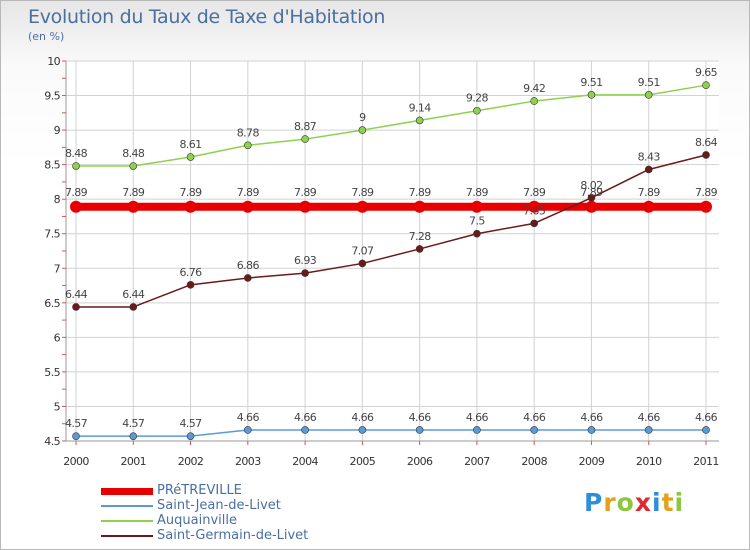 This screenshot has width=750, height=550. Describe the element at coordinates (46, 36) in the screenshot. I see `chart-subtitle: (en %)` at that location.